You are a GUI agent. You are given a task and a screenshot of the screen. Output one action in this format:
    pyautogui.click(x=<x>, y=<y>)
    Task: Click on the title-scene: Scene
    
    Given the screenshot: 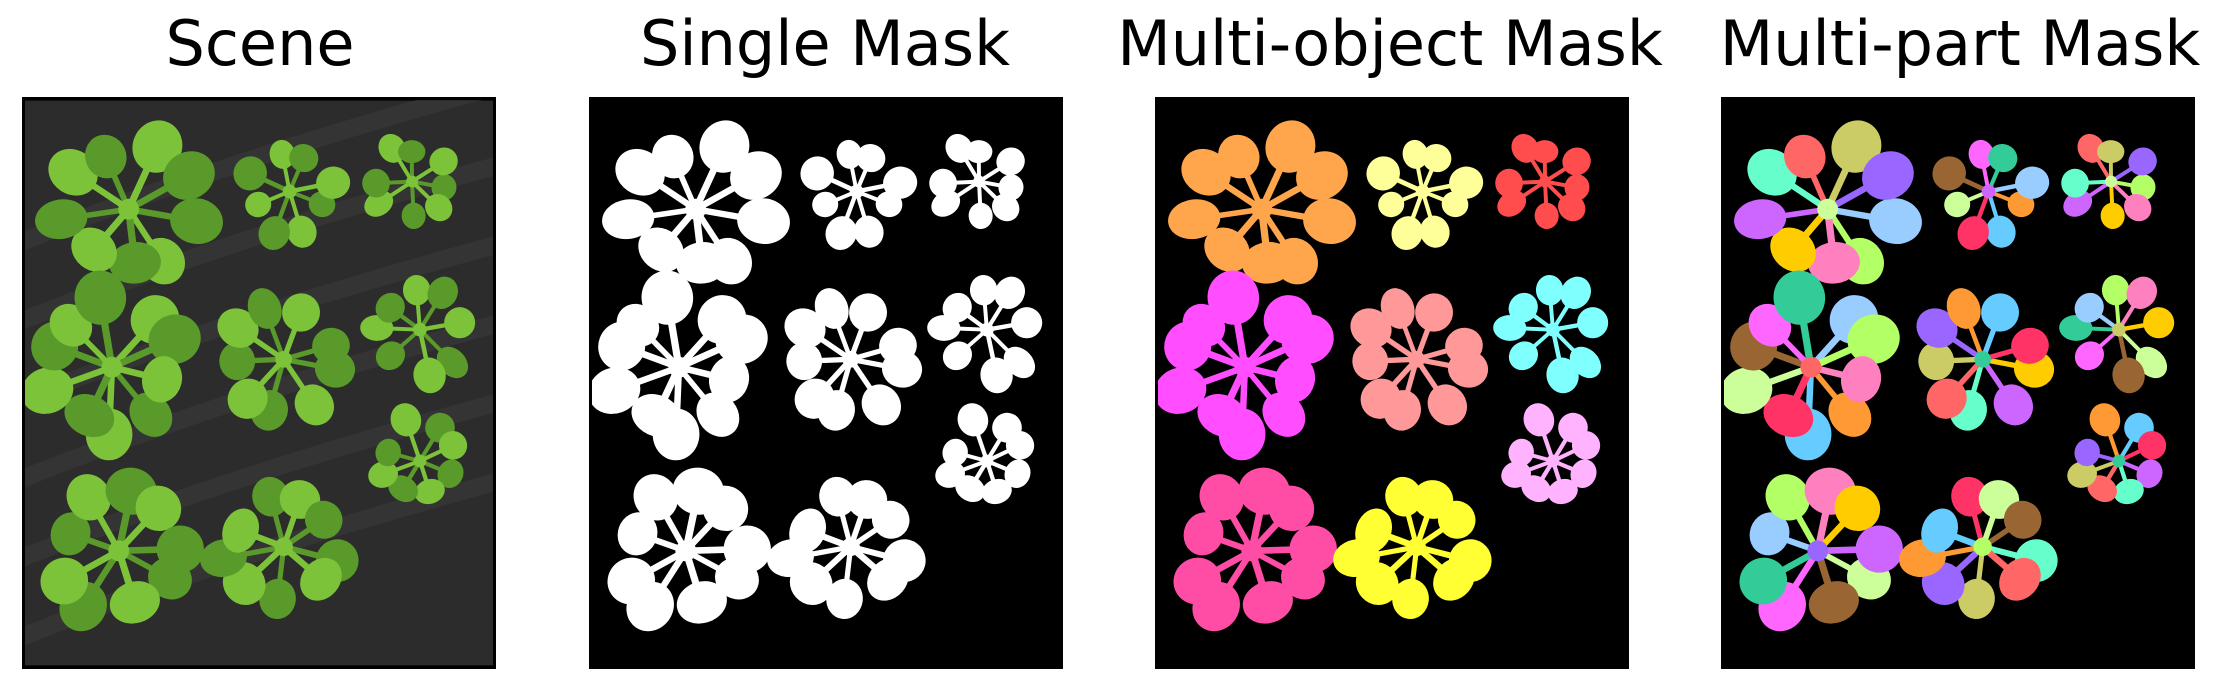 What is the action you would take?
    pyautogui.click(x=260, y=44)
    